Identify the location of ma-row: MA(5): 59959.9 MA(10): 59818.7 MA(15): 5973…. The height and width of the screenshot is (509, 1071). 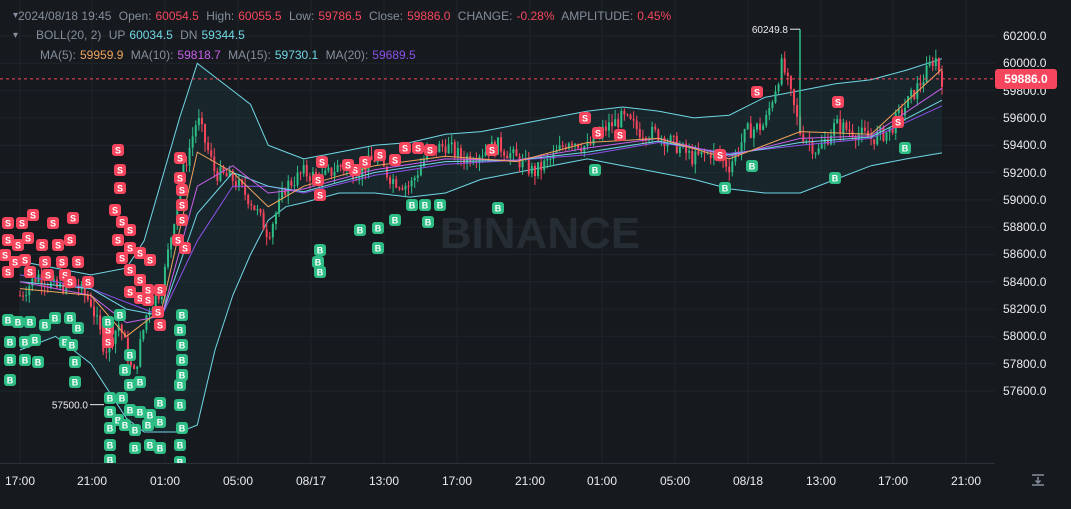
(230, 55).